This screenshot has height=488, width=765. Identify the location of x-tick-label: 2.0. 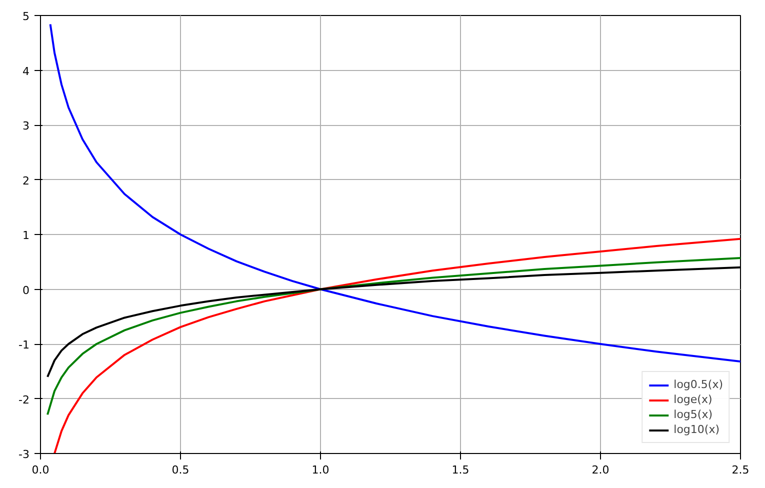
(601, 470).